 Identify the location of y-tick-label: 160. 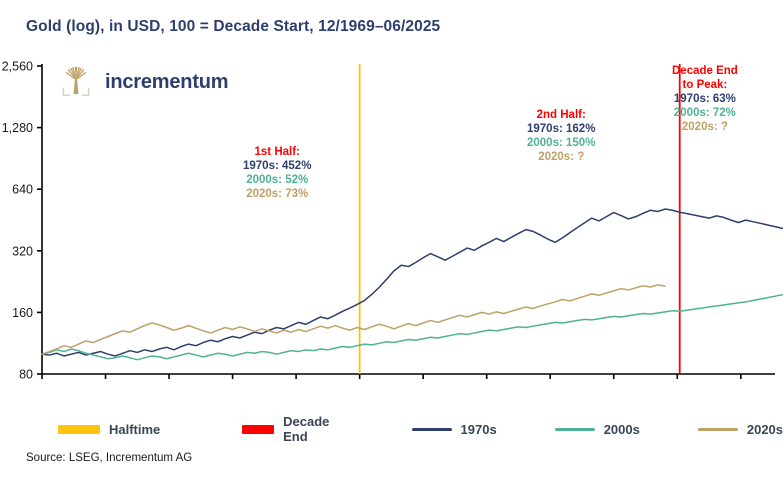
(22, 313).